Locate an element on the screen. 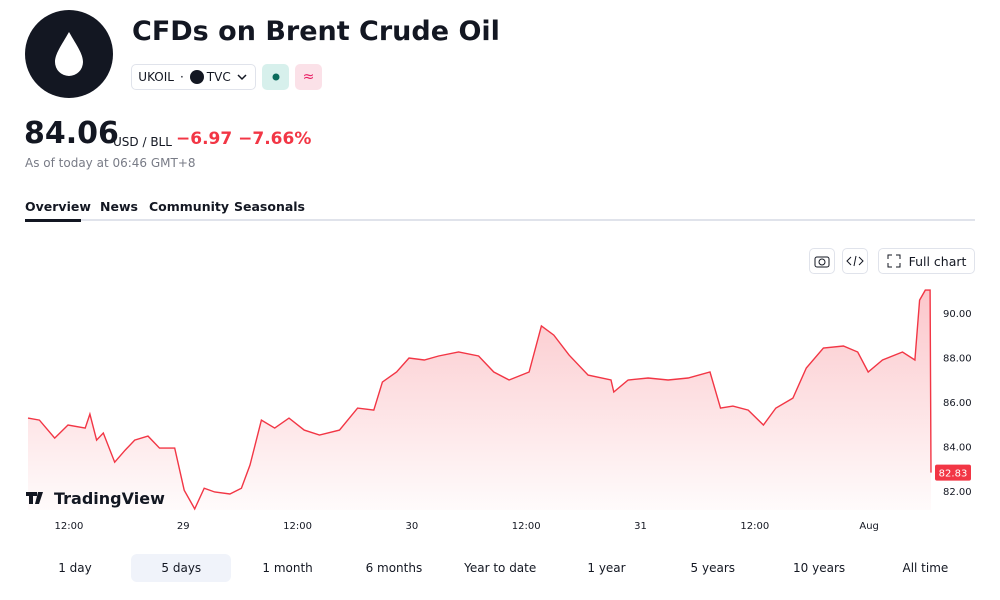 Image resolution: width=1000 pixels, height=600 pixels. range-button: 1 month is located at coordinates (287, 568).